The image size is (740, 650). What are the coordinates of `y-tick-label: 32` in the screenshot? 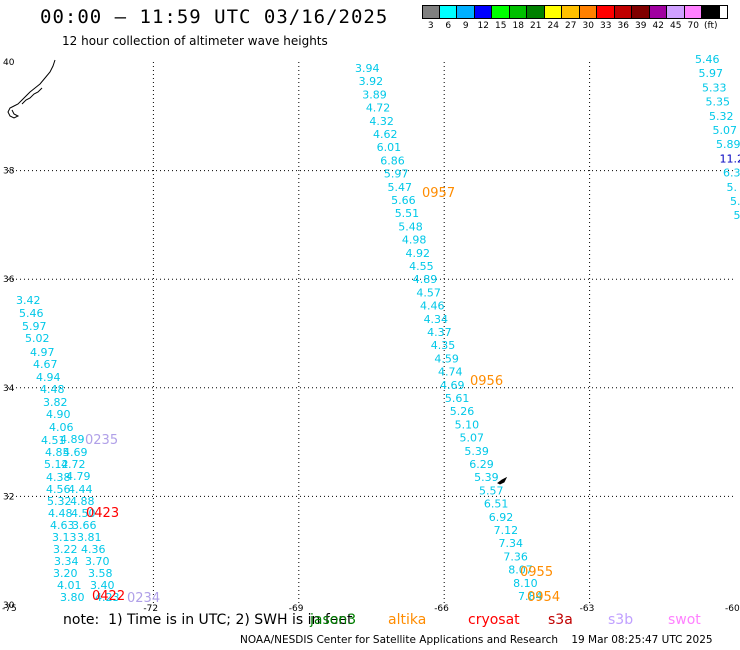 It's located at (8, 497).